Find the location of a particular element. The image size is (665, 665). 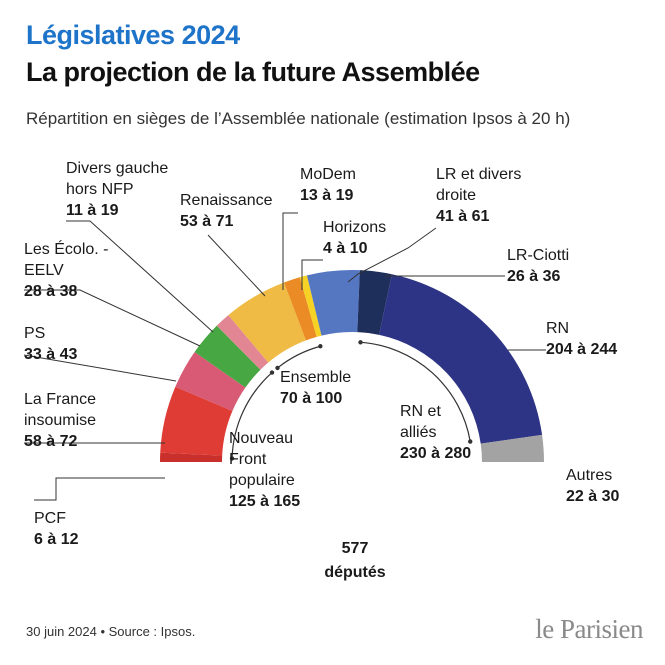

label-autres: Autres 22 à 30 is located at coordinates (592, 486).